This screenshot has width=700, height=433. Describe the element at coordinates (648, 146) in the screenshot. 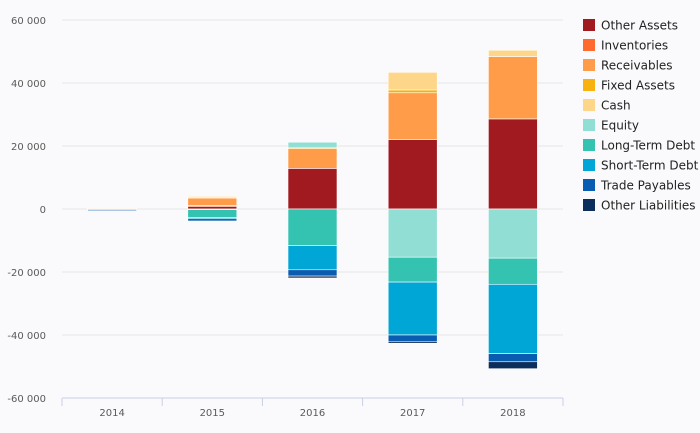

I see `legend-label: Long-Term Debt` at that location.